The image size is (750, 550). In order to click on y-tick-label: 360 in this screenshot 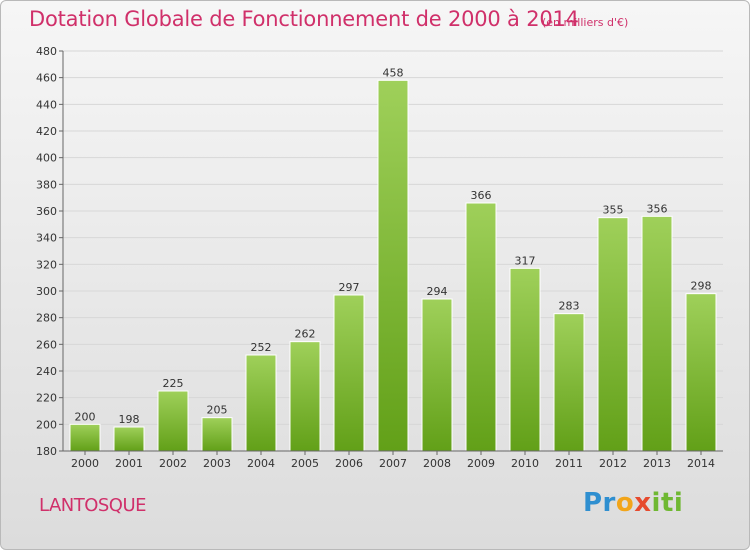, I will do `click(46, 211)`.